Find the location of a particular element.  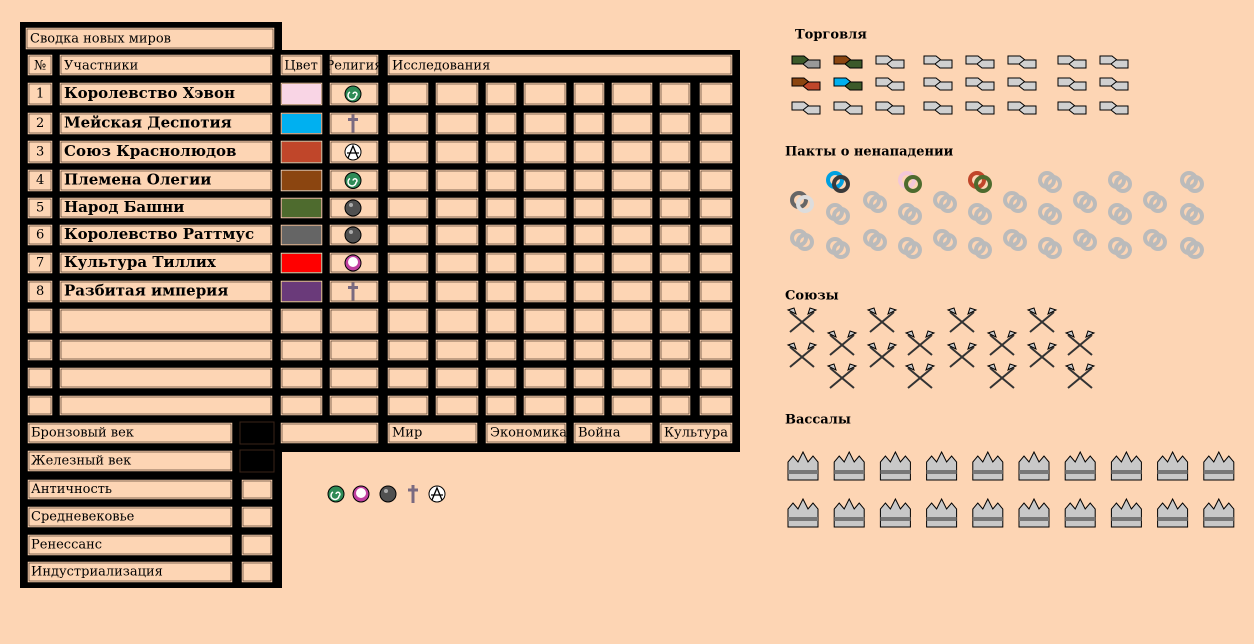

label: Античность is located at coordinates (71, 489).